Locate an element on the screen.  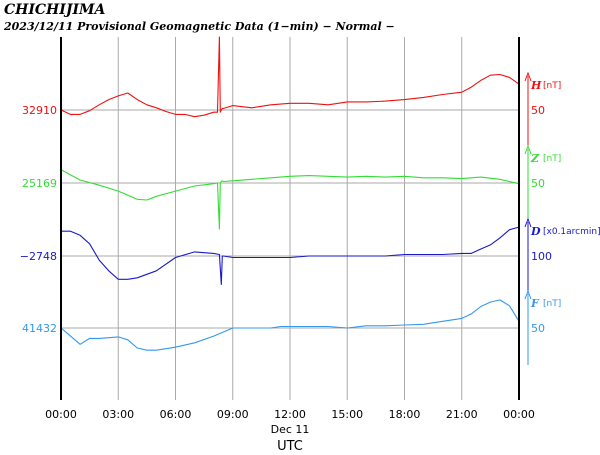
x-tick-label: 12:00 is located at coordinates (290, 414).